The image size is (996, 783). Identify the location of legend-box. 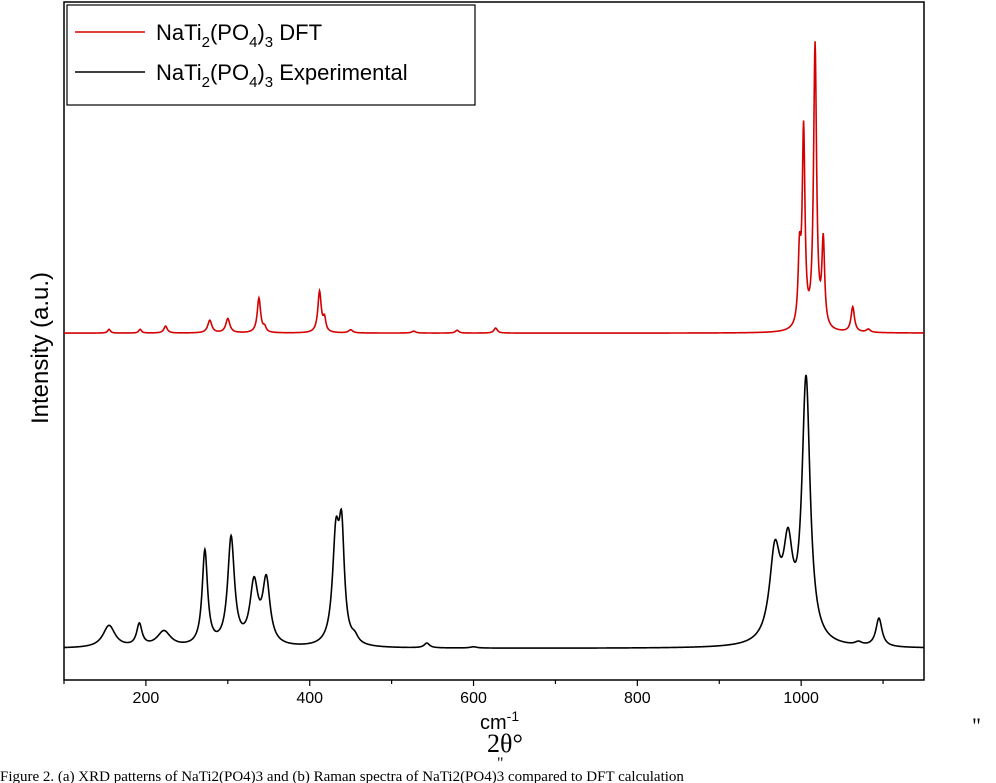
(271, 55).